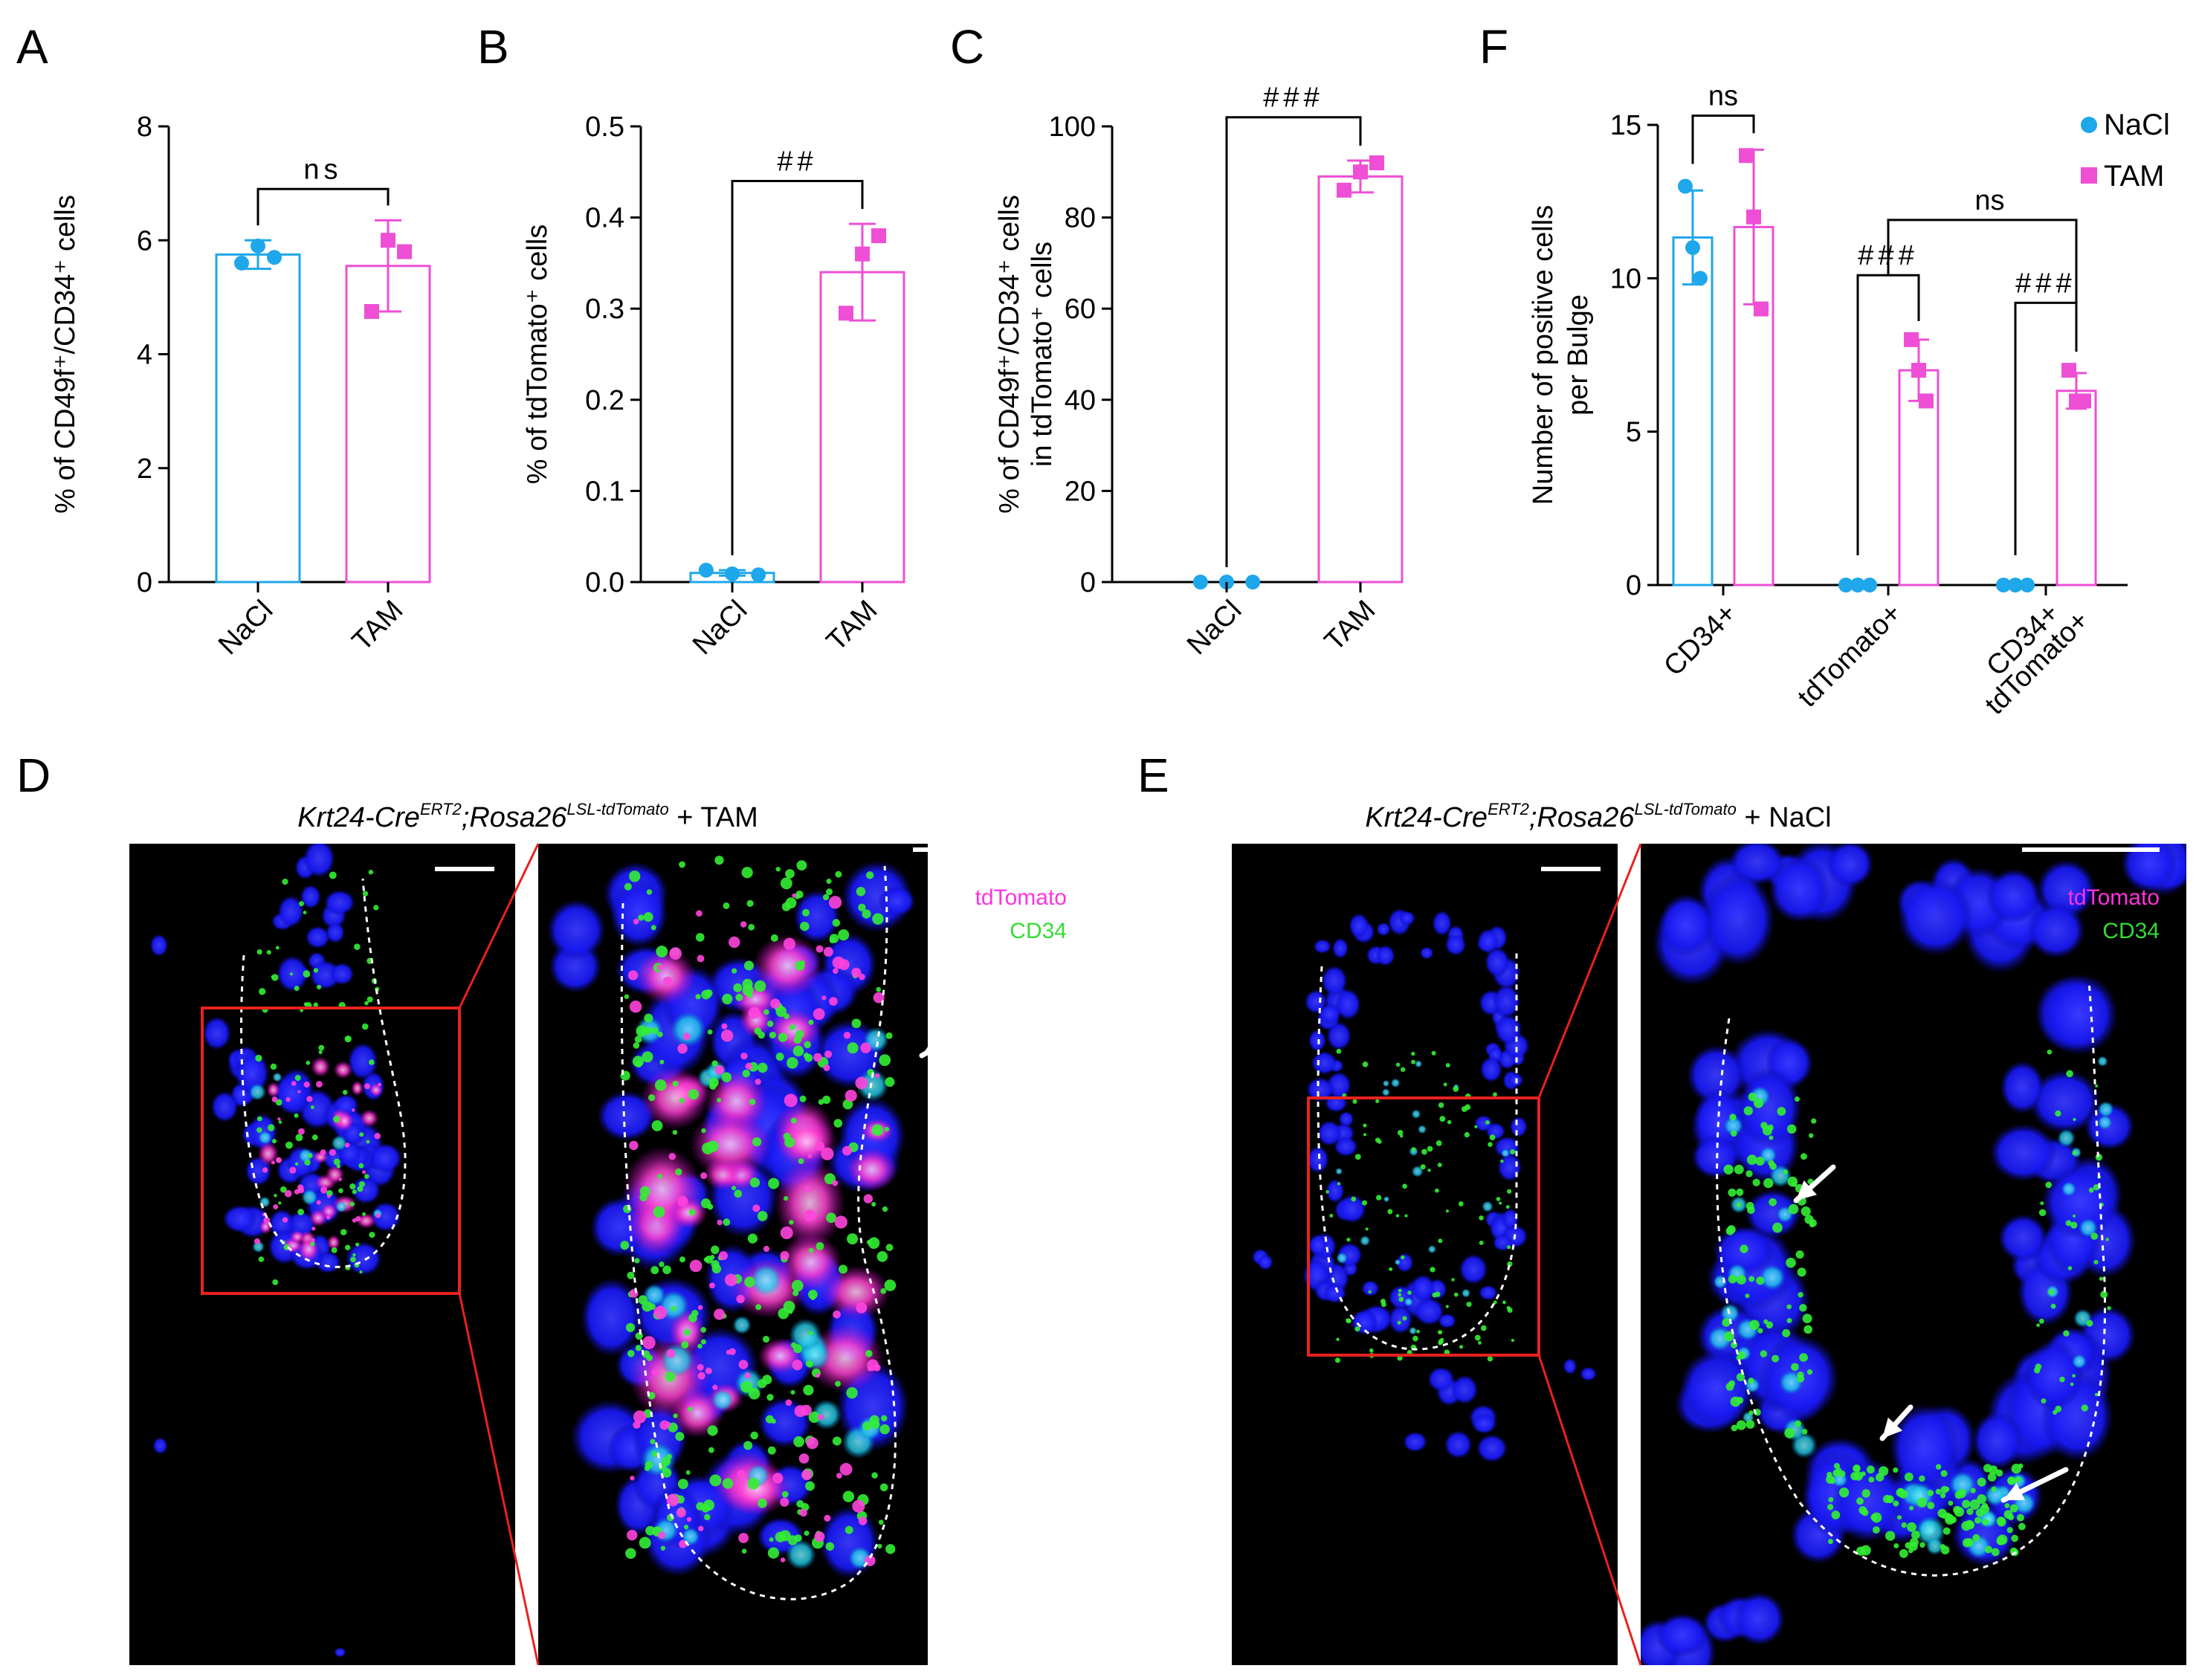 The image size is (2196, 1680). Describe the element at coordinates (240, 387) in the screenshot. I see `chart-a: 0 2 4 6 8 % of CD49f⁺/CD34⁺ cells NaCl TAM ns` at that location.